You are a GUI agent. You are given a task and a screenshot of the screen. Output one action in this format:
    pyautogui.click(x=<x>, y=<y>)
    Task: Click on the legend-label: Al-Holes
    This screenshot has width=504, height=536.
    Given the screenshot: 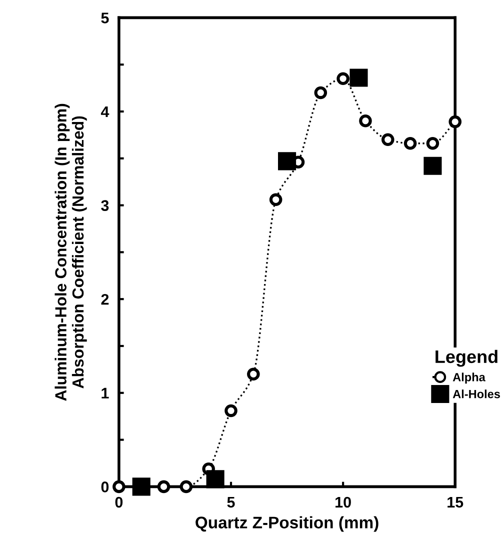 What is the action you would take?
    pyautogui.click(x=476, y=394)
    